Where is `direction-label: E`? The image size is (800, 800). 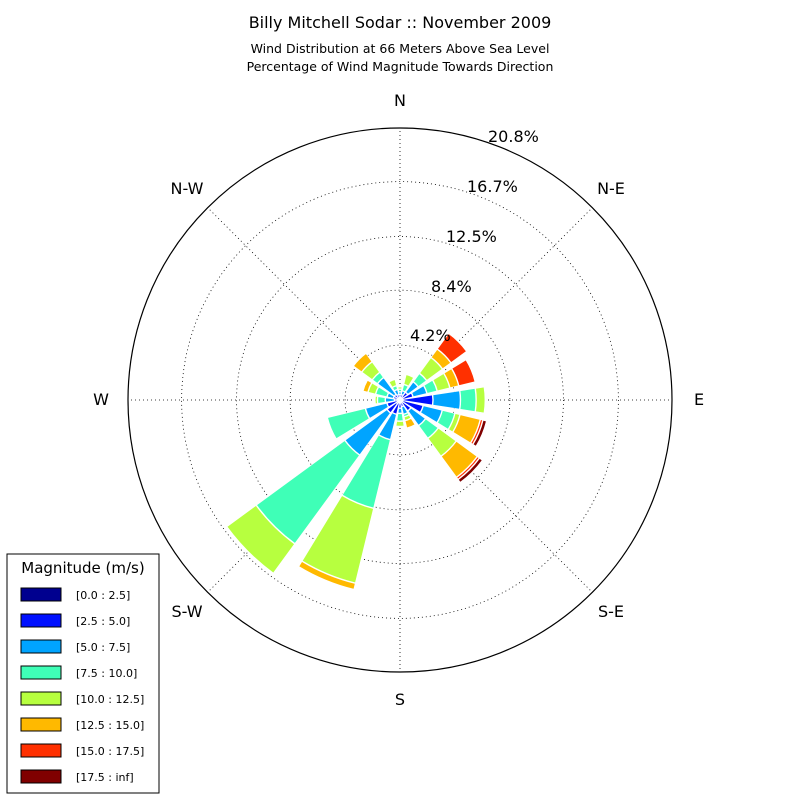
direction-label: E is located at coordinates (699, 399).